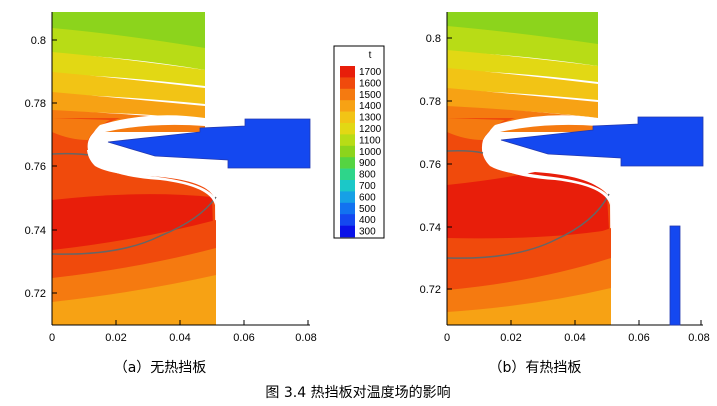 The width and height of the screenshot is (717, 406). Describe the element at coordinates (367, 220) in the screenshot. I see `legend-level-label: 400` at that location.